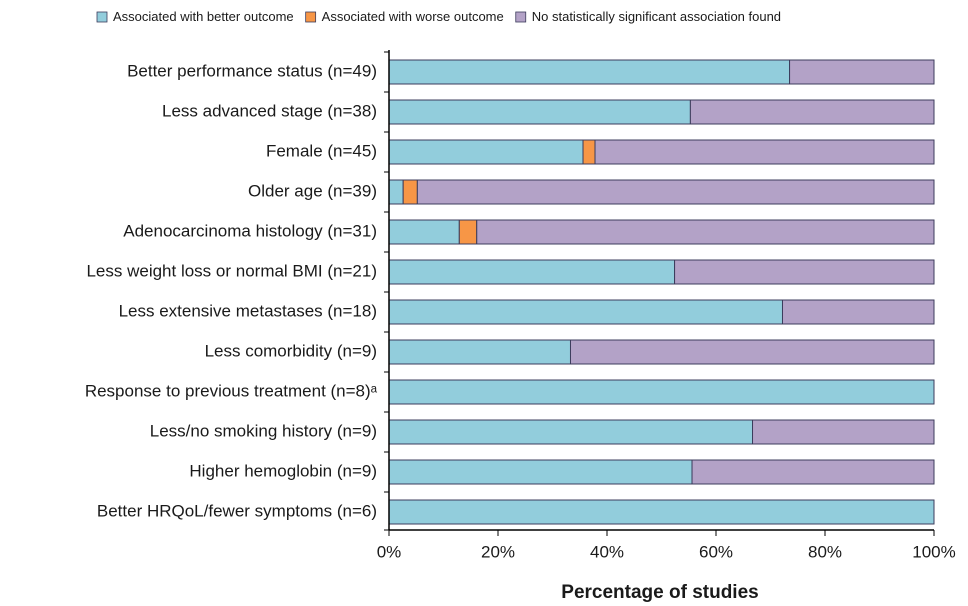  I want to click on x-tick-label: 60%, so click(716, 551).